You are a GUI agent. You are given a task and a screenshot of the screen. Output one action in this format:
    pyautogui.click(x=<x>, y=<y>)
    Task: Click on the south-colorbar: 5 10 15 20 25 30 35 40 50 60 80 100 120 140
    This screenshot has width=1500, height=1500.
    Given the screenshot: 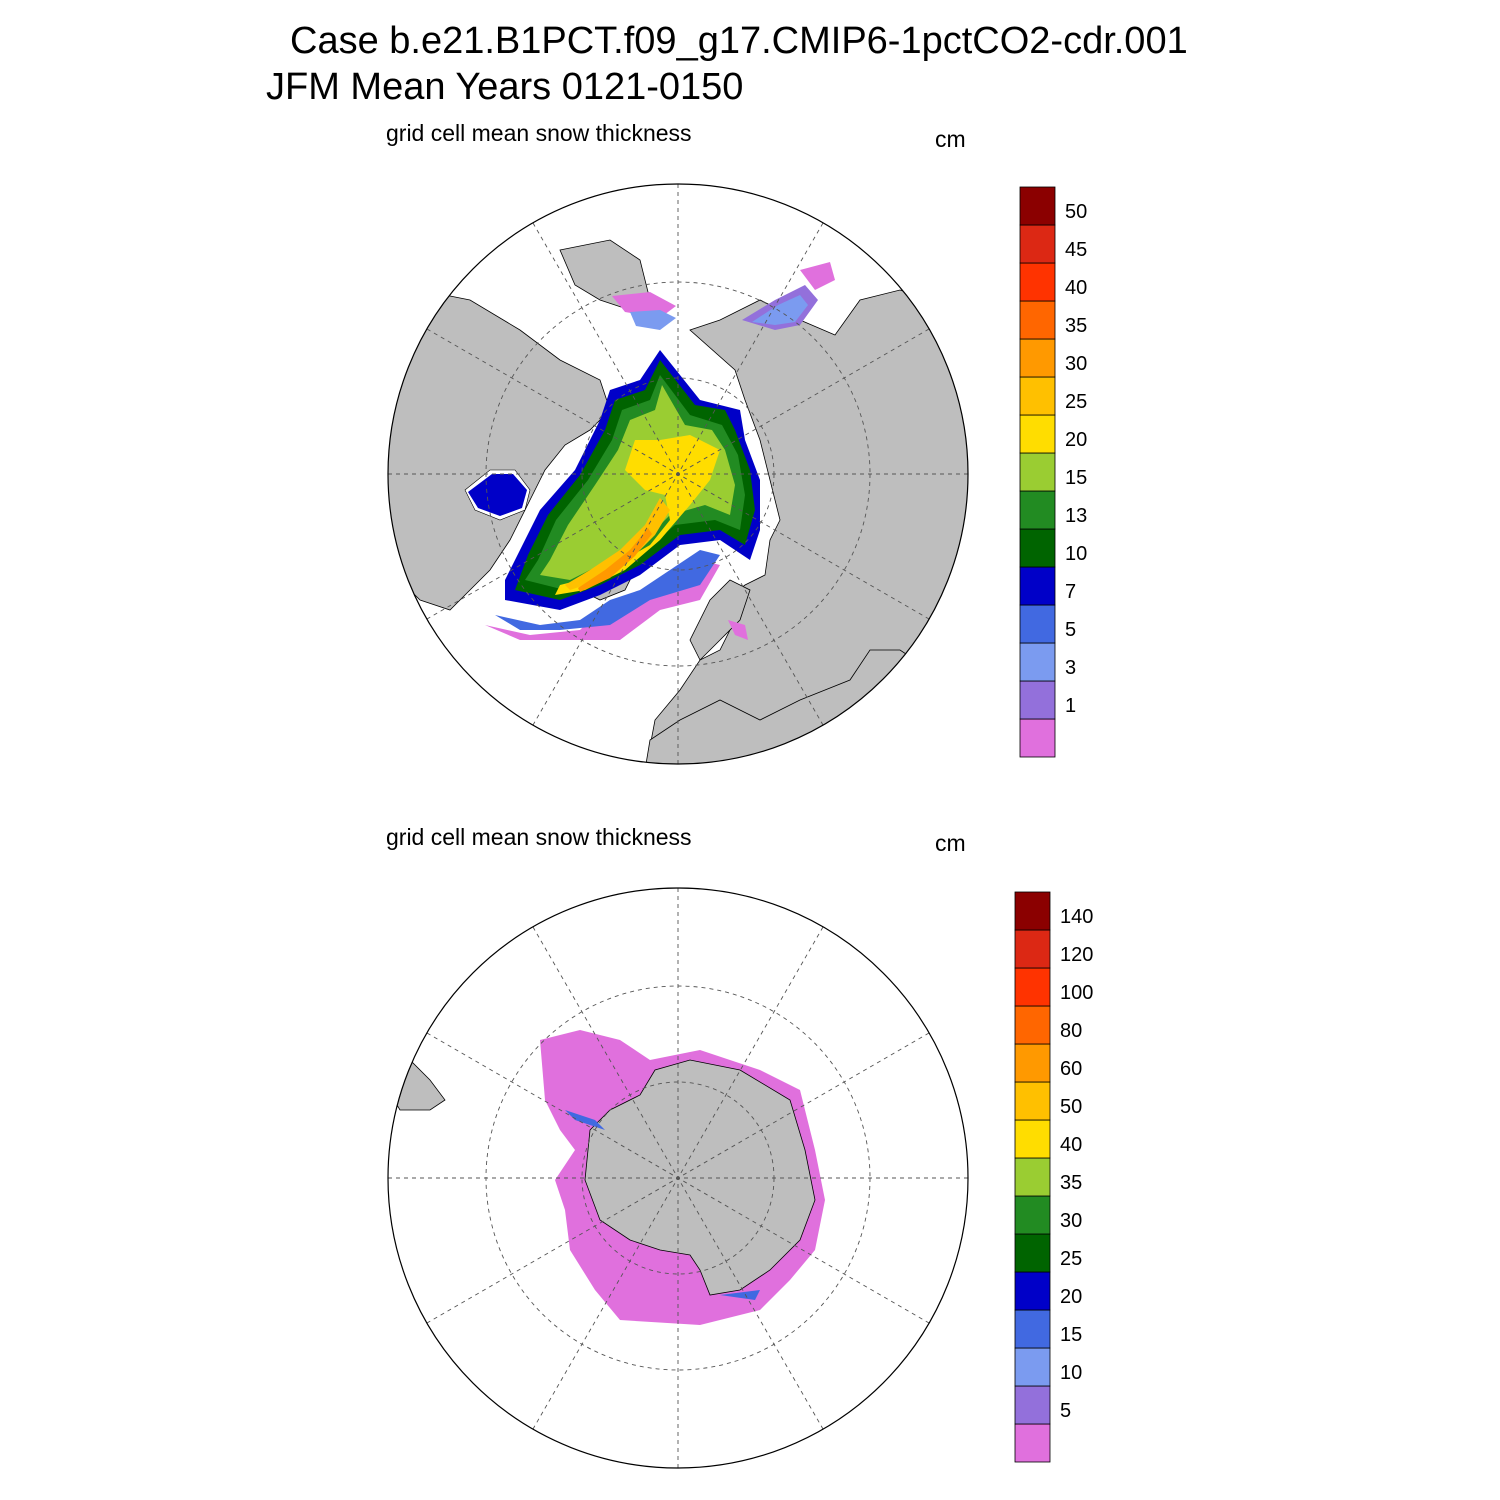 What is the action you would take?
    pyautogui.click(x=1053, y=1177)
    